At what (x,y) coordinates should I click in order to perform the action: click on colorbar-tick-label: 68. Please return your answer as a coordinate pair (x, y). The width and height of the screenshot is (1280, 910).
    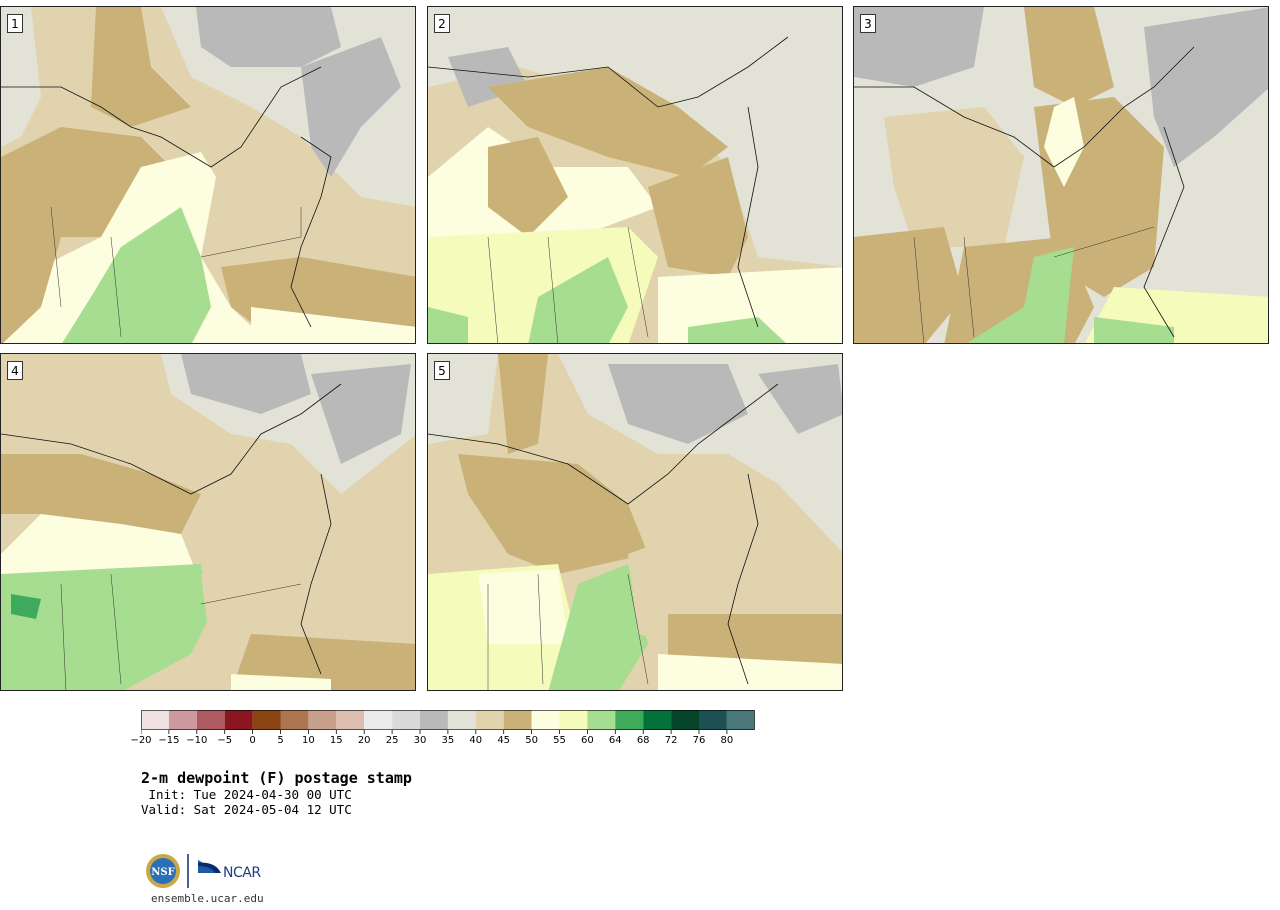
    Looking at the image, I should click on (643, 740).